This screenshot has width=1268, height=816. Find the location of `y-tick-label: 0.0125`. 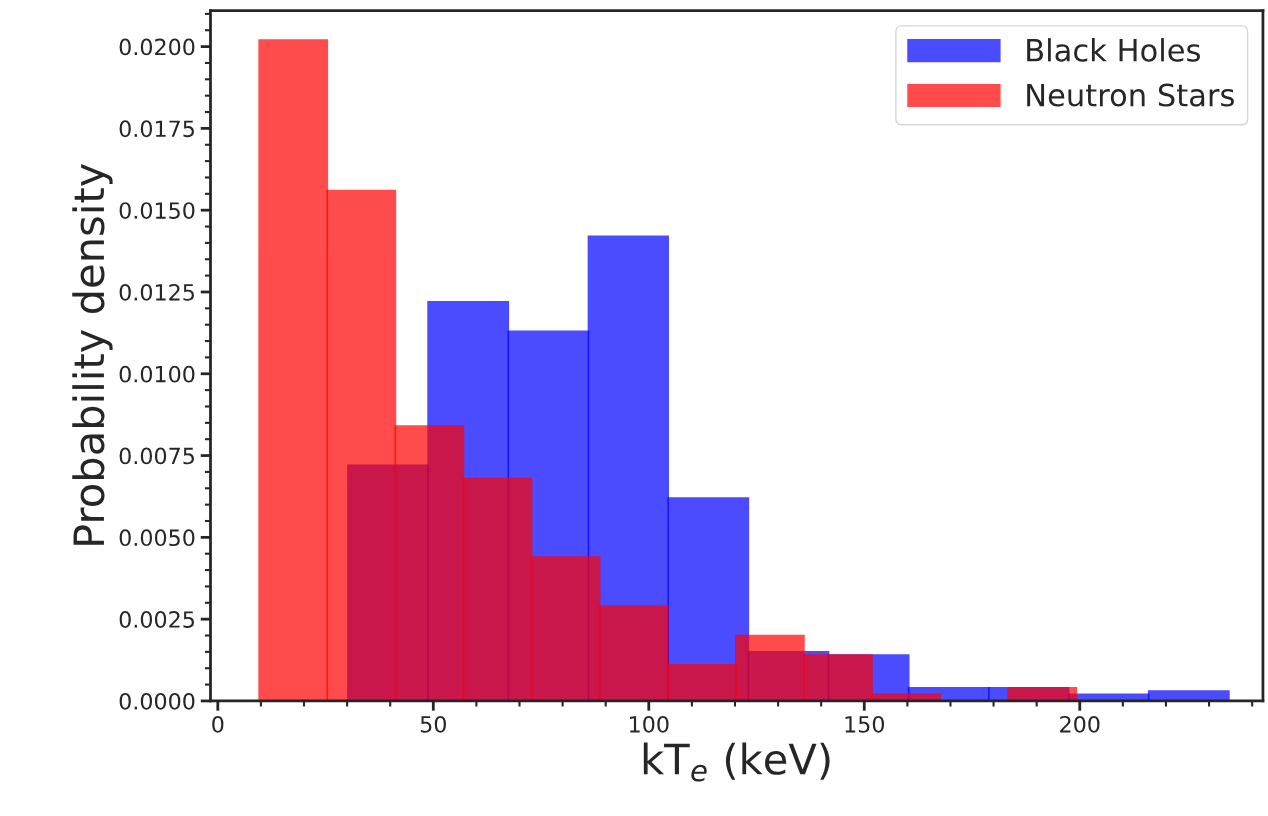

y-tick-label: 0.0125 is located at coordinates (156, 292).